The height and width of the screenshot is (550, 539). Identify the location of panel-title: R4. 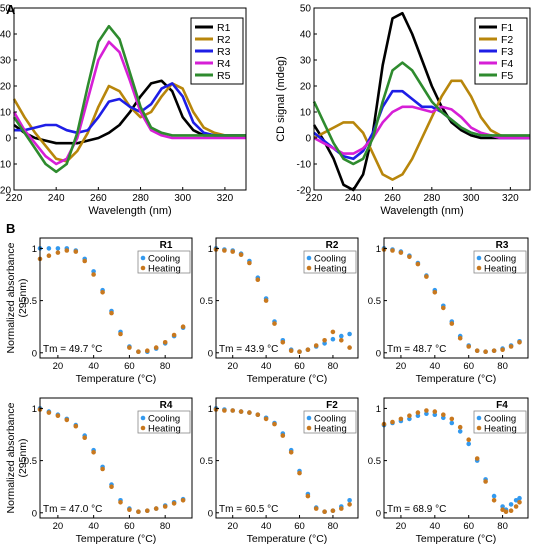
(166, 405).